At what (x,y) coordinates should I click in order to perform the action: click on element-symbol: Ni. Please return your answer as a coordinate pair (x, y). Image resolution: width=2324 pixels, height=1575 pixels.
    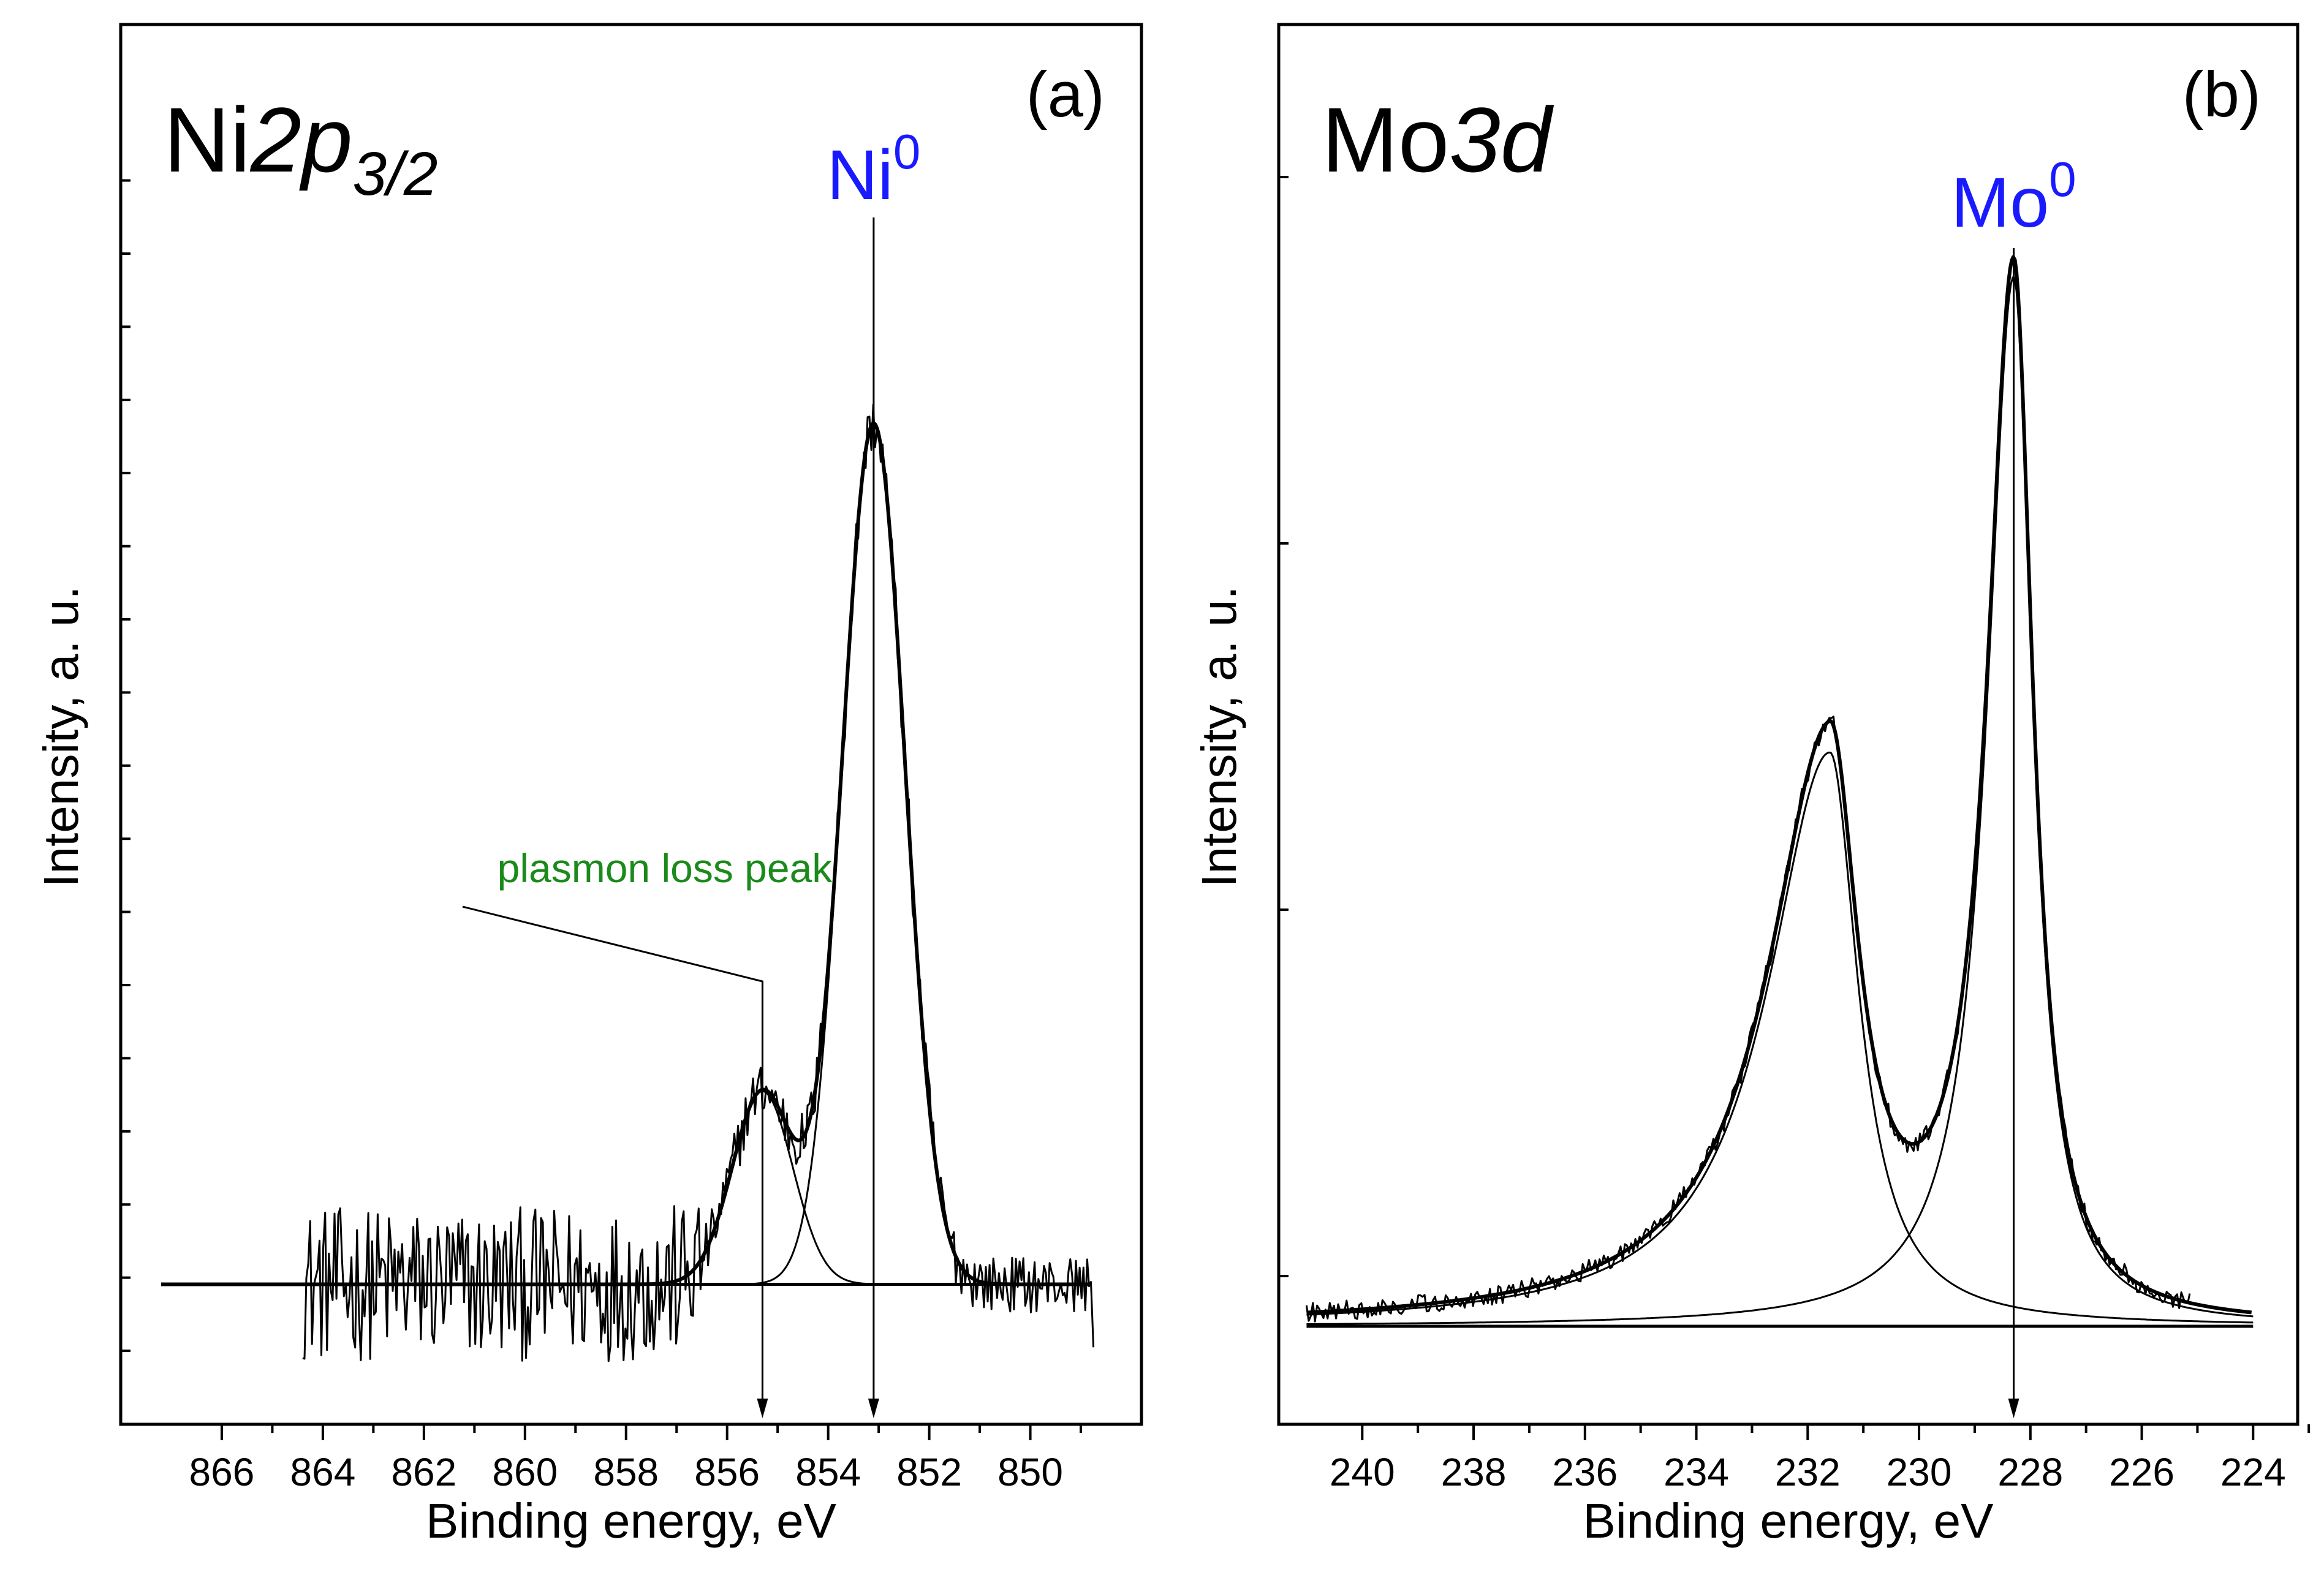
    Looking at the image, I should click on (207, 139).